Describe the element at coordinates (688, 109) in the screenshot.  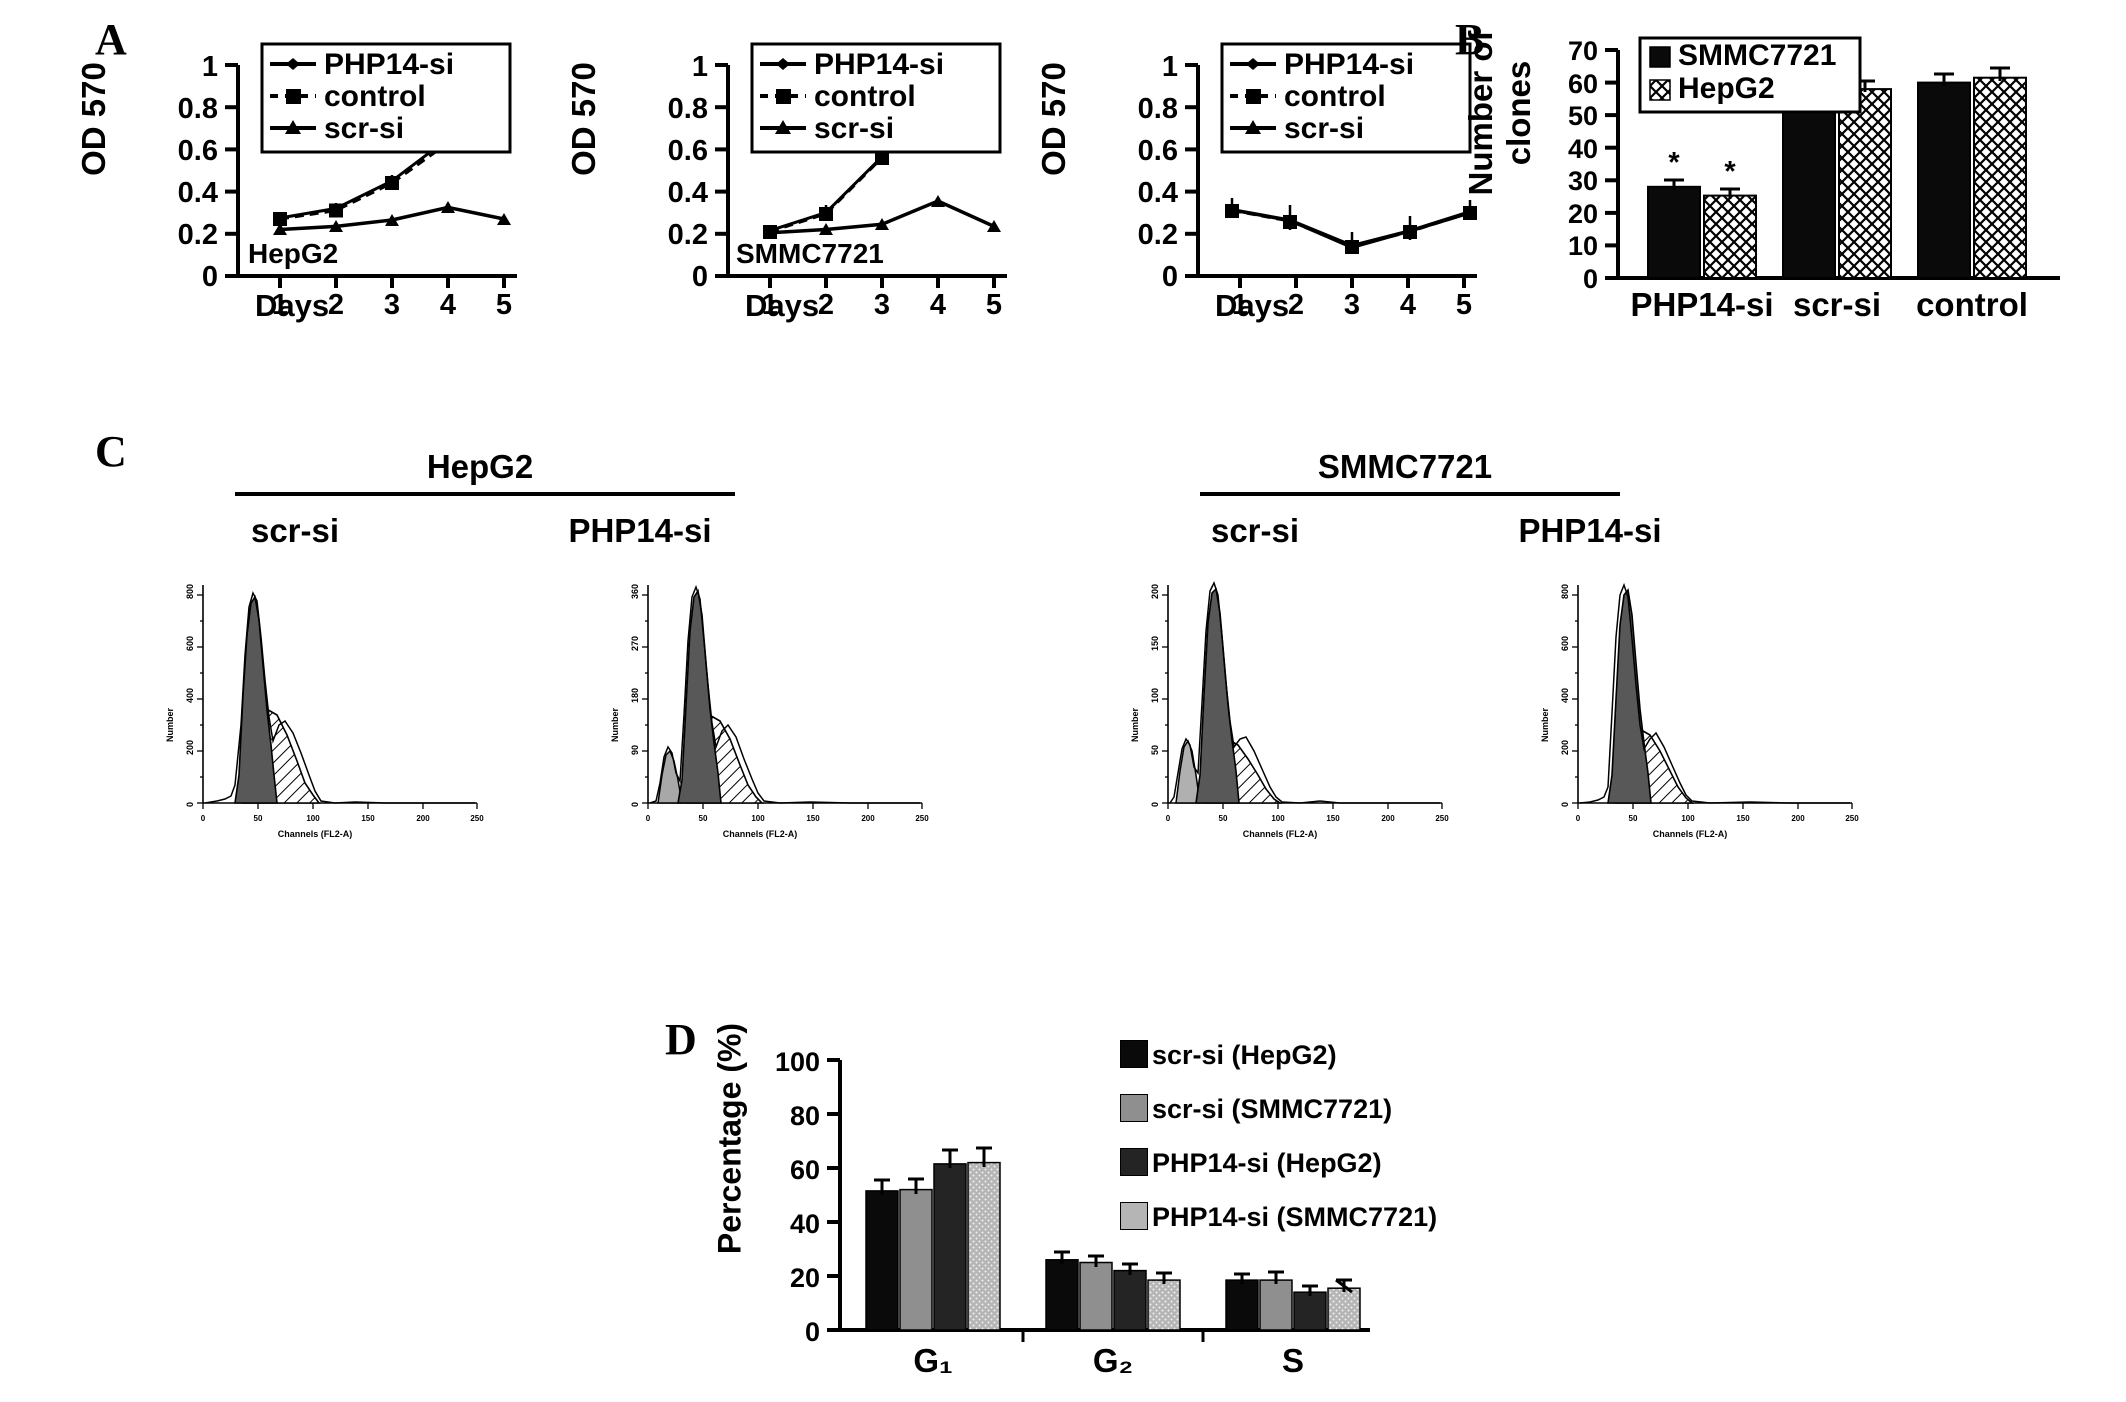
I see `y-tick-08: 0.8` at that location.